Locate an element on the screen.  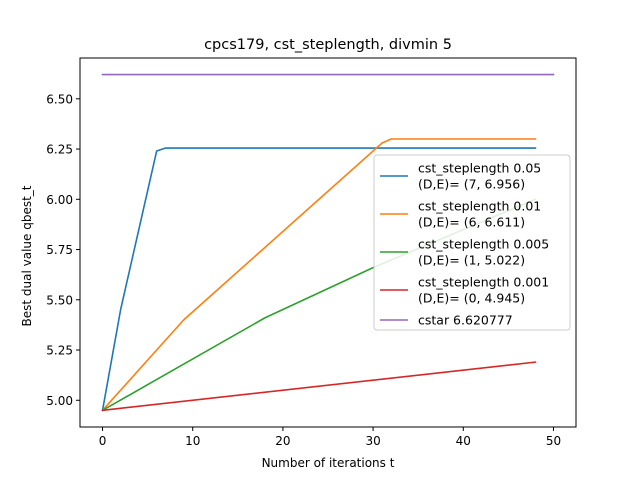
y-tick-label: 6.25 is located at coordinates (59, 150).